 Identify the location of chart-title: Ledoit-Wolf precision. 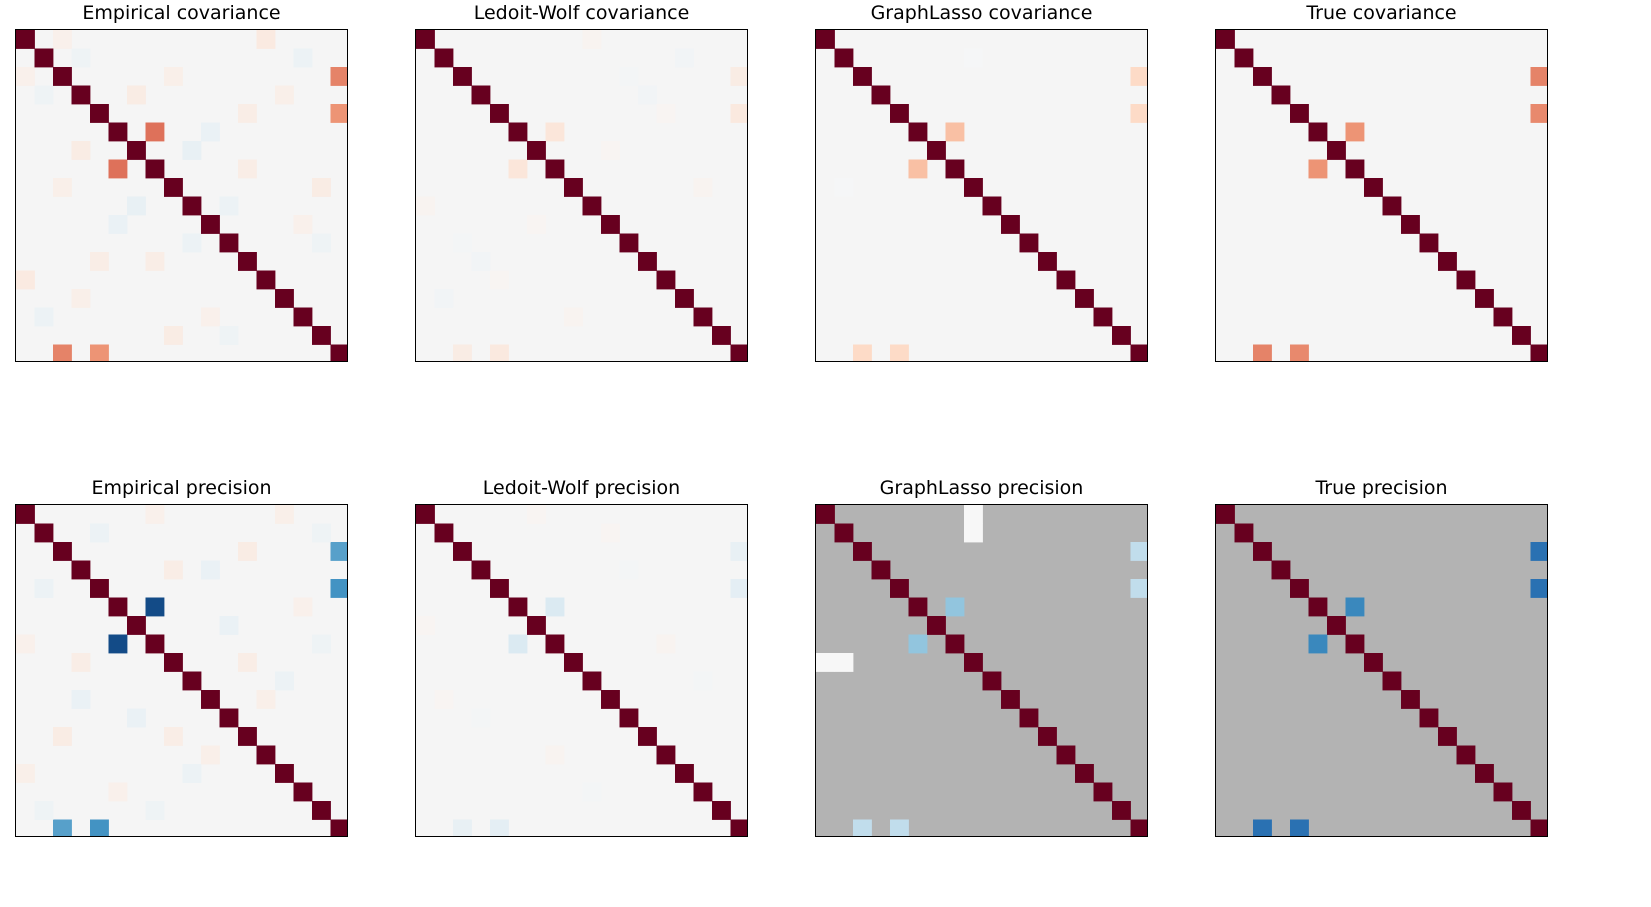
(581, 488).